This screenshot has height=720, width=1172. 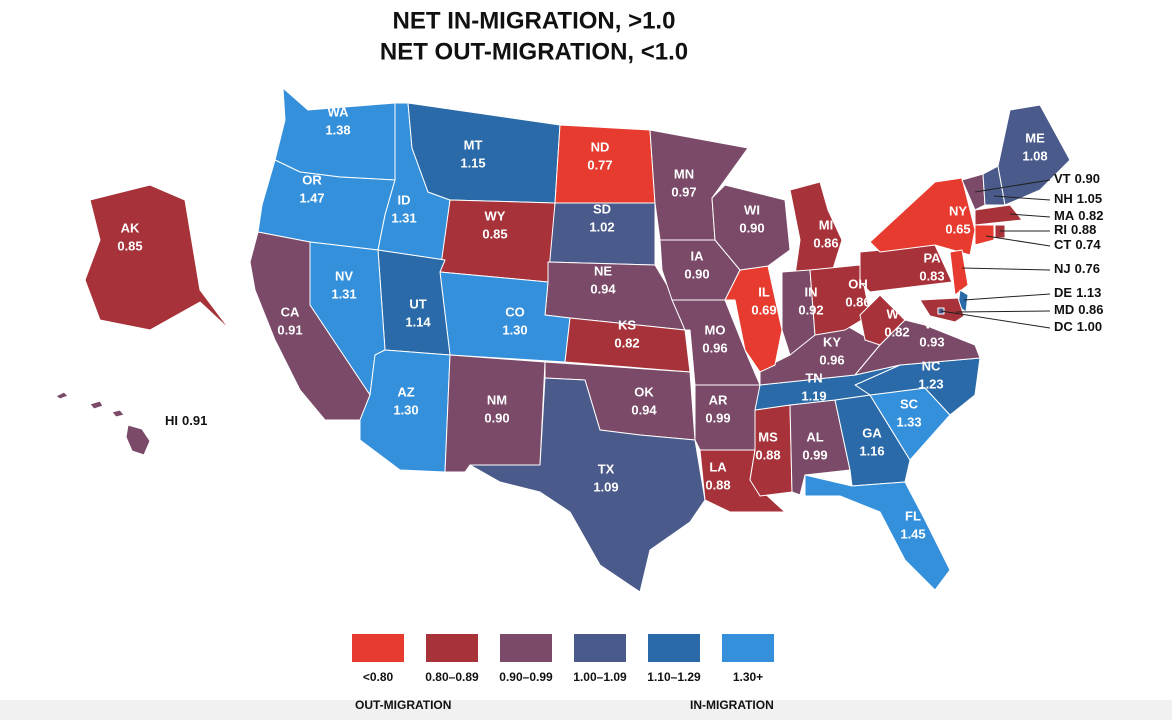 What do you see at coordinates (1063, 198) in the screenshot?
I see `state-abbr: NH` at bounding box center [1063, 198].